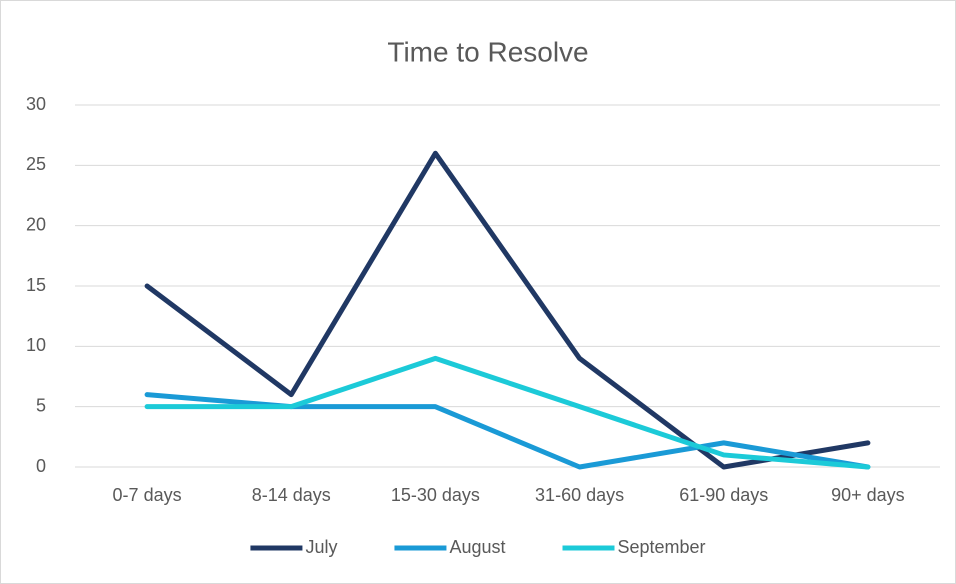  Describe the element at coordinates (477, 547) in the screenshot. I see `legend-label: August` at that location.